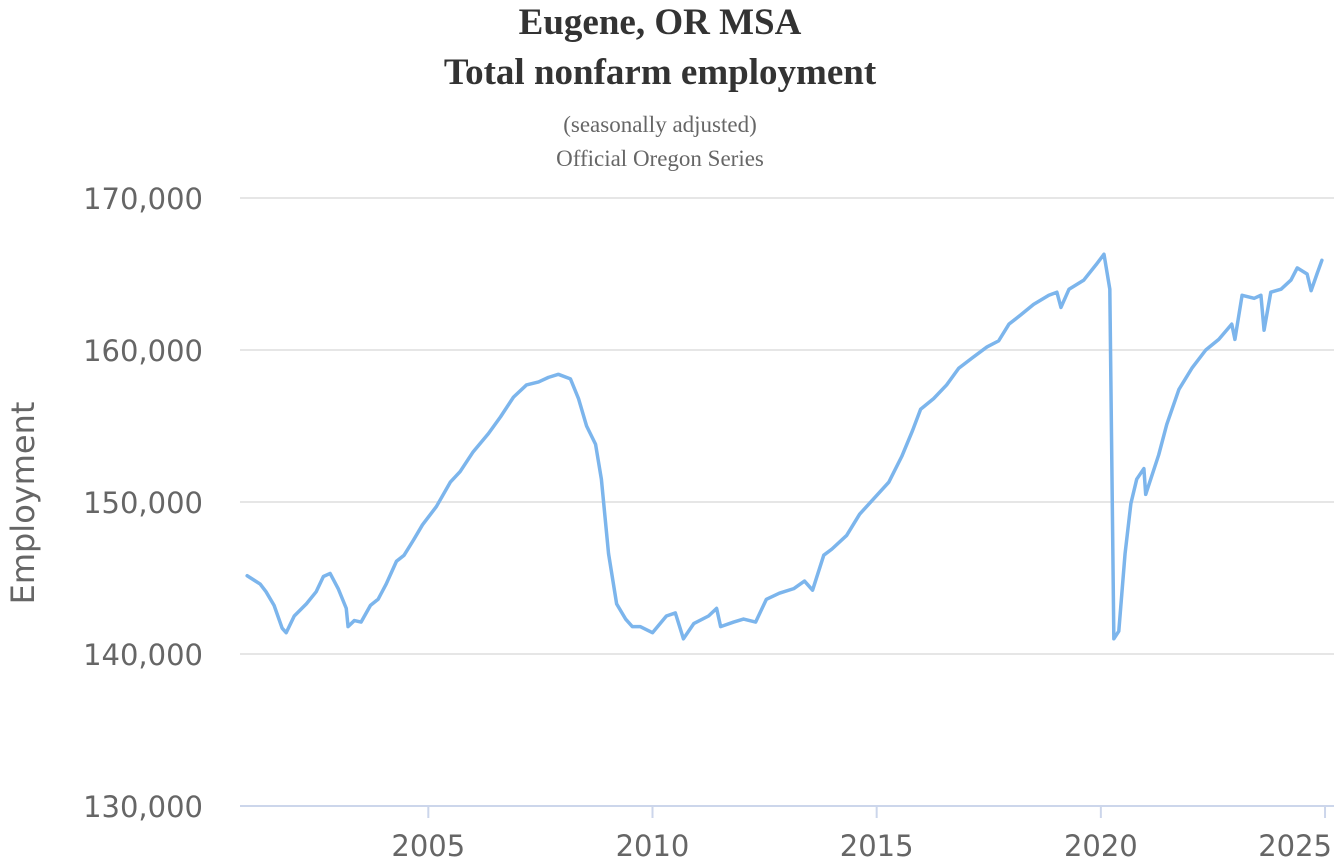  Describe the element at coordinates (143, 807) in the screenshot. I see `y-tick-label: 130,000` at that location.